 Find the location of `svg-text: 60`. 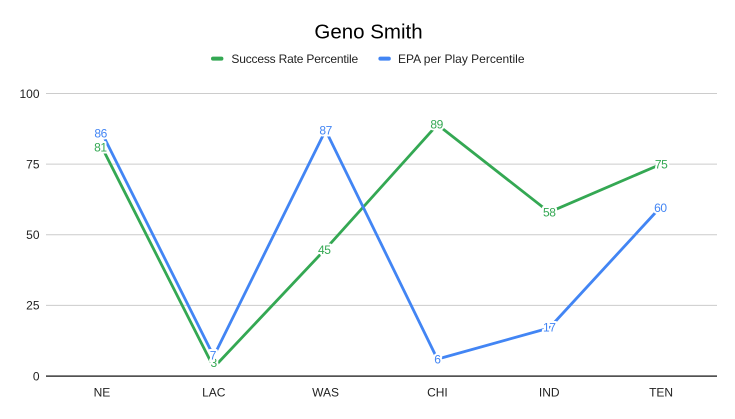

svg-text: 60 is located at coordinates (660, 208).